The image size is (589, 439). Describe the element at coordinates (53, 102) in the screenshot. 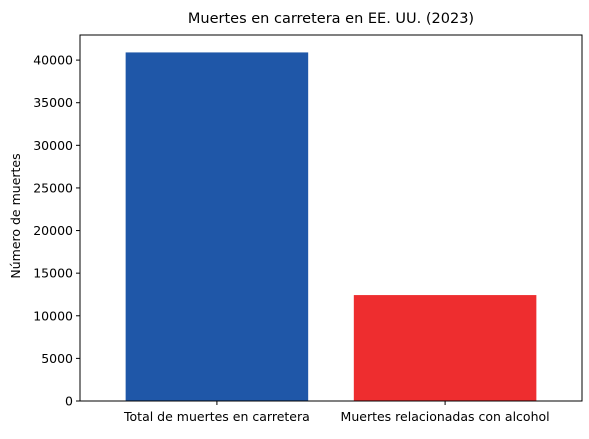

I see `y-tick-label: 35000` at that location.